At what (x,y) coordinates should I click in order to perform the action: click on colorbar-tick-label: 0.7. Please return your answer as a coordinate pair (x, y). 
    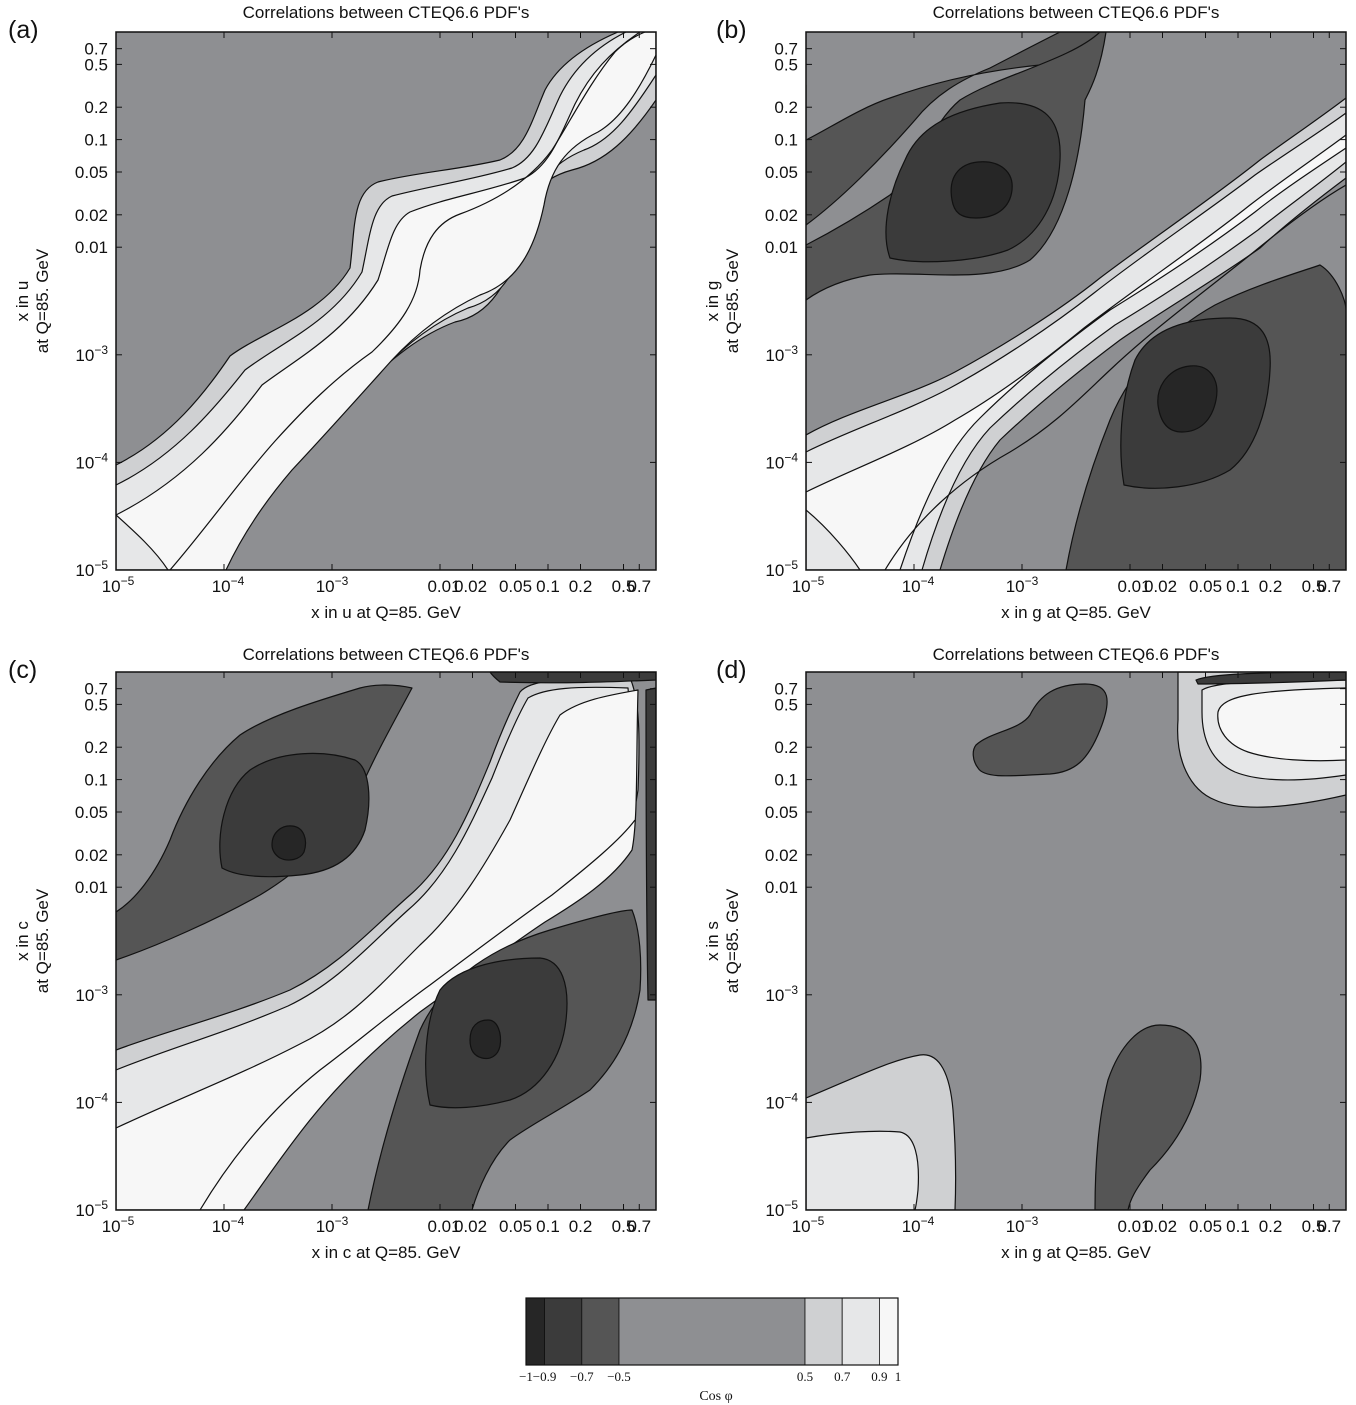
    Looking at the image, I should click on (842, 1376).